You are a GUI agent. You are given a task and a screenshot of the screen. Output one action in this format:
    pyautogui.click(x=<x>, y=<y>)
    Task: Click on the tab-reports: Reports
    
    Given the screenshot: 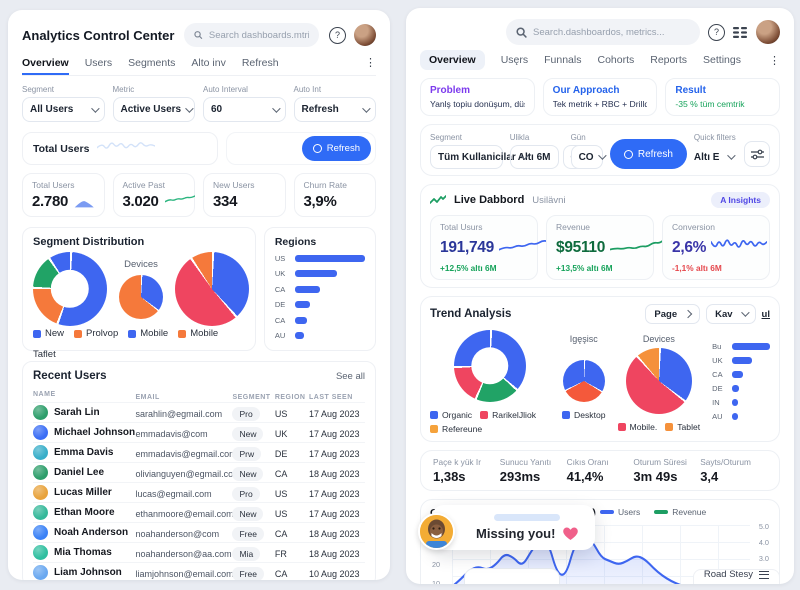 What is the action you would take?
    pyautogui.click(x=669, y=60)
    